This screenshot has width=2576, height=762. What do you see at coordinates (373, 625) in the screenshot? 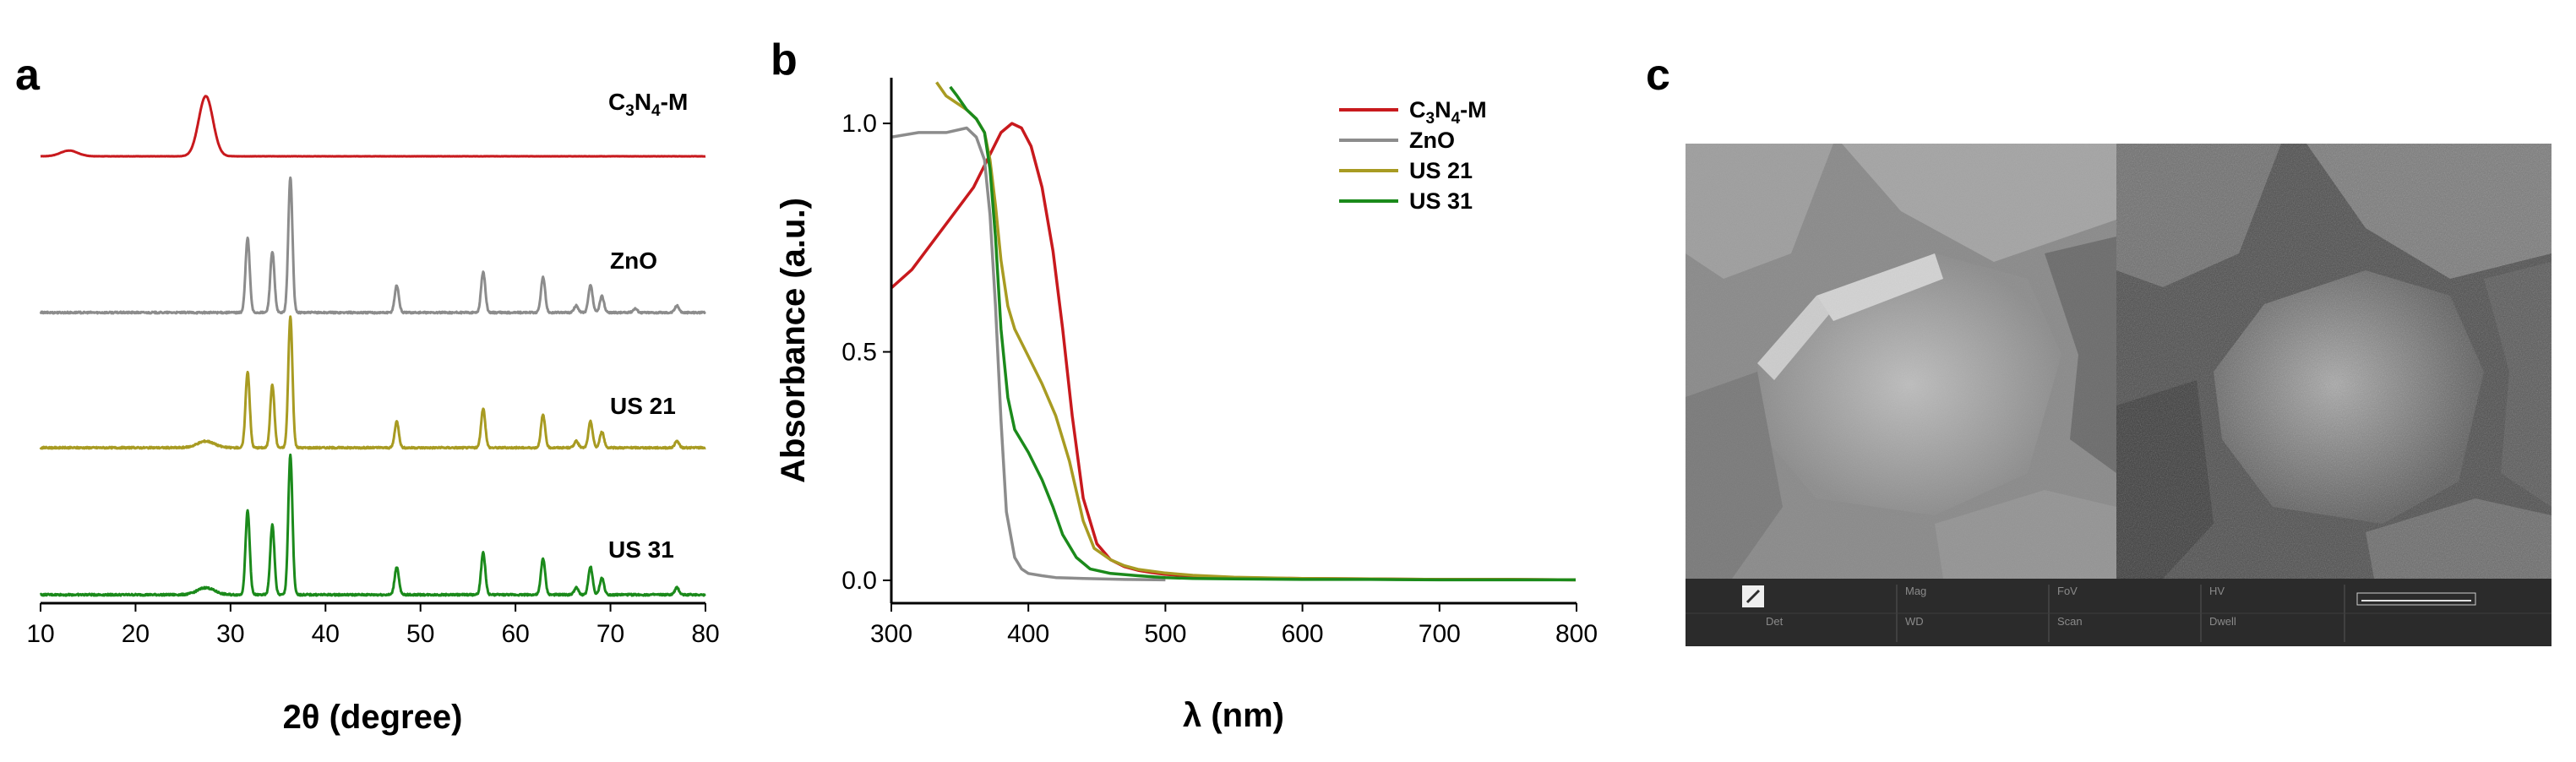
I see `xrd-x-ticks: 10 20 30 40 50 60 70 80` at bounding box center [373, 625].